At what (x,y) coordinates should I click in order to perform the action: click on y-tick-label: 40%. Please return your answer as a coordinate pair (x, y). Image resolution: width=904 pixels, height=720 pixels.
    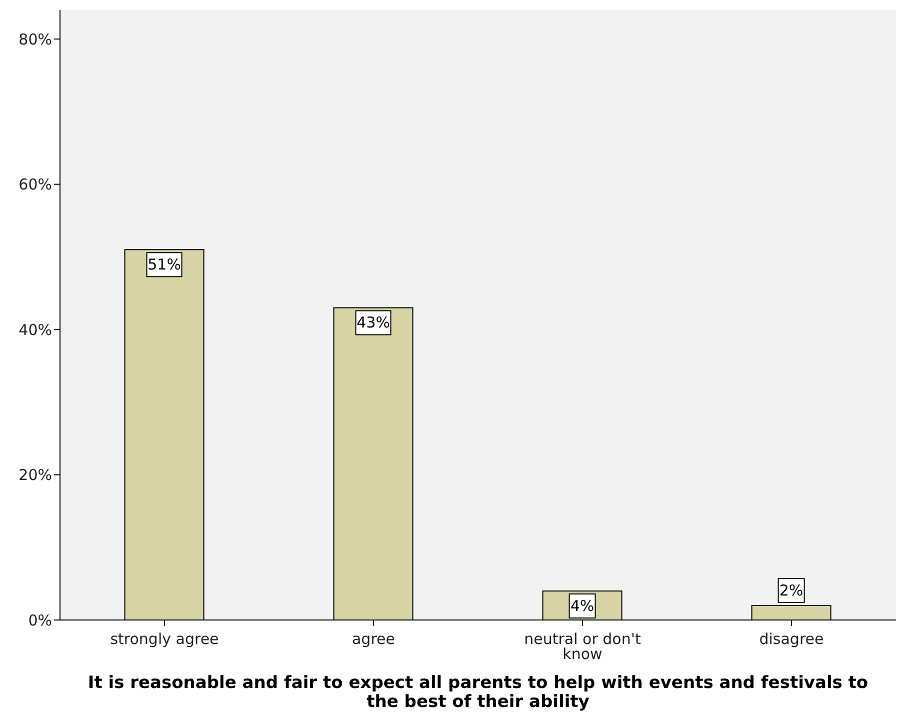
    Looking at the image, I should click on (35, 329).